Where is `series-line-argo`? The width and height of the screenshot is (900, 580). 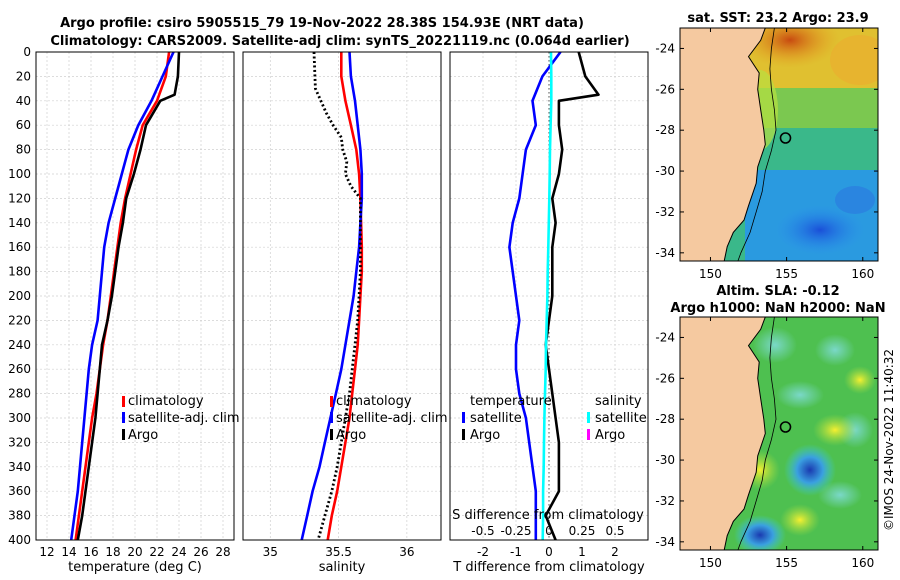 series-line-argo is located at coordinates (128, 296).